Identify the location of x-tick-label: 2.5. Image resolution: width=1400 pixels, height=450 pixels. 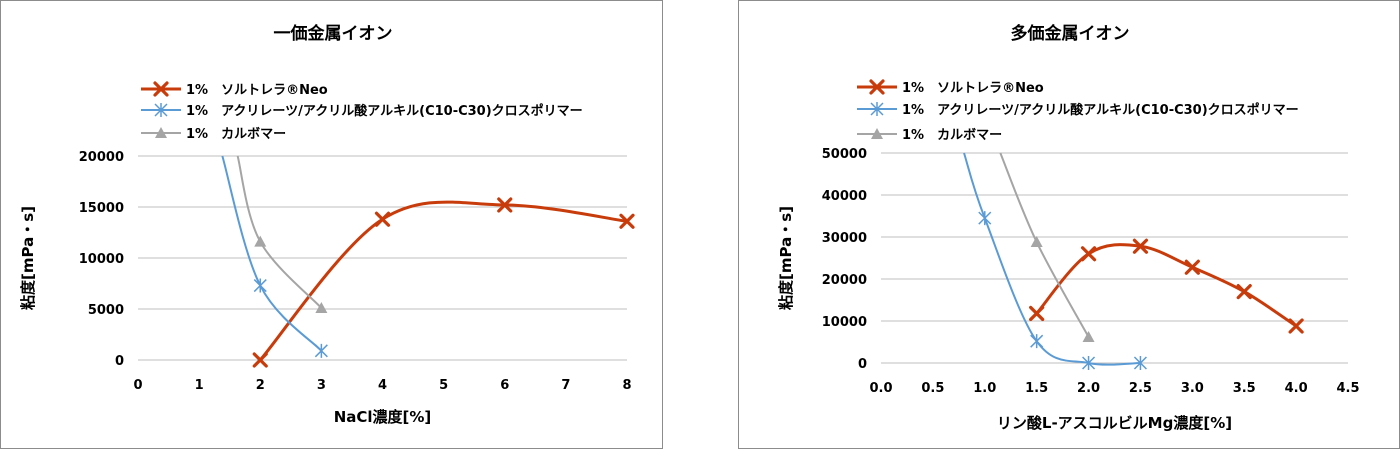
(1140, 388).